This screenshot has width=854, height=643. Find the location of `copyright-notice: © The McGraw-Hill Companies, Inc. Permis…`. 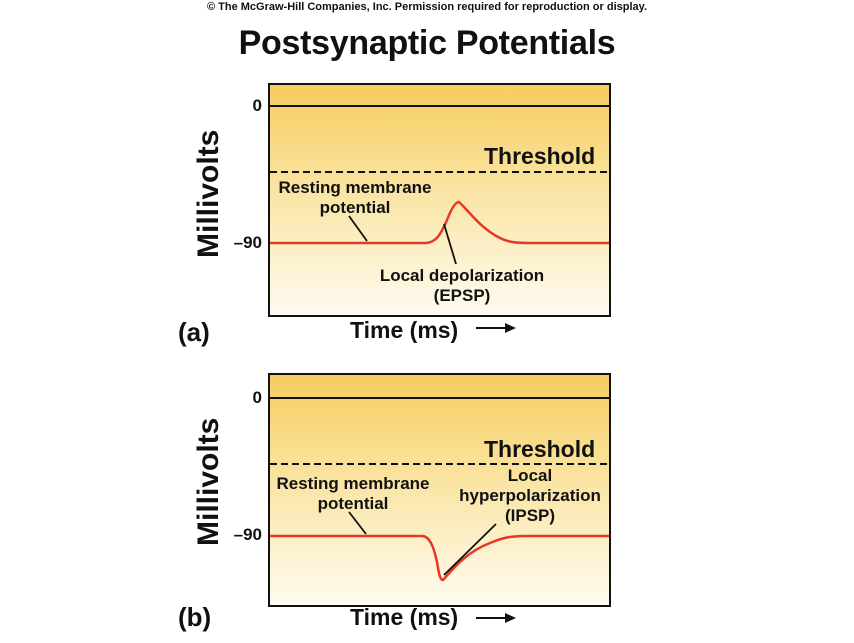

copyright-notice: © The McGraw-Hill Companies, Inc. Permis… is located at coordinates (427, 7).